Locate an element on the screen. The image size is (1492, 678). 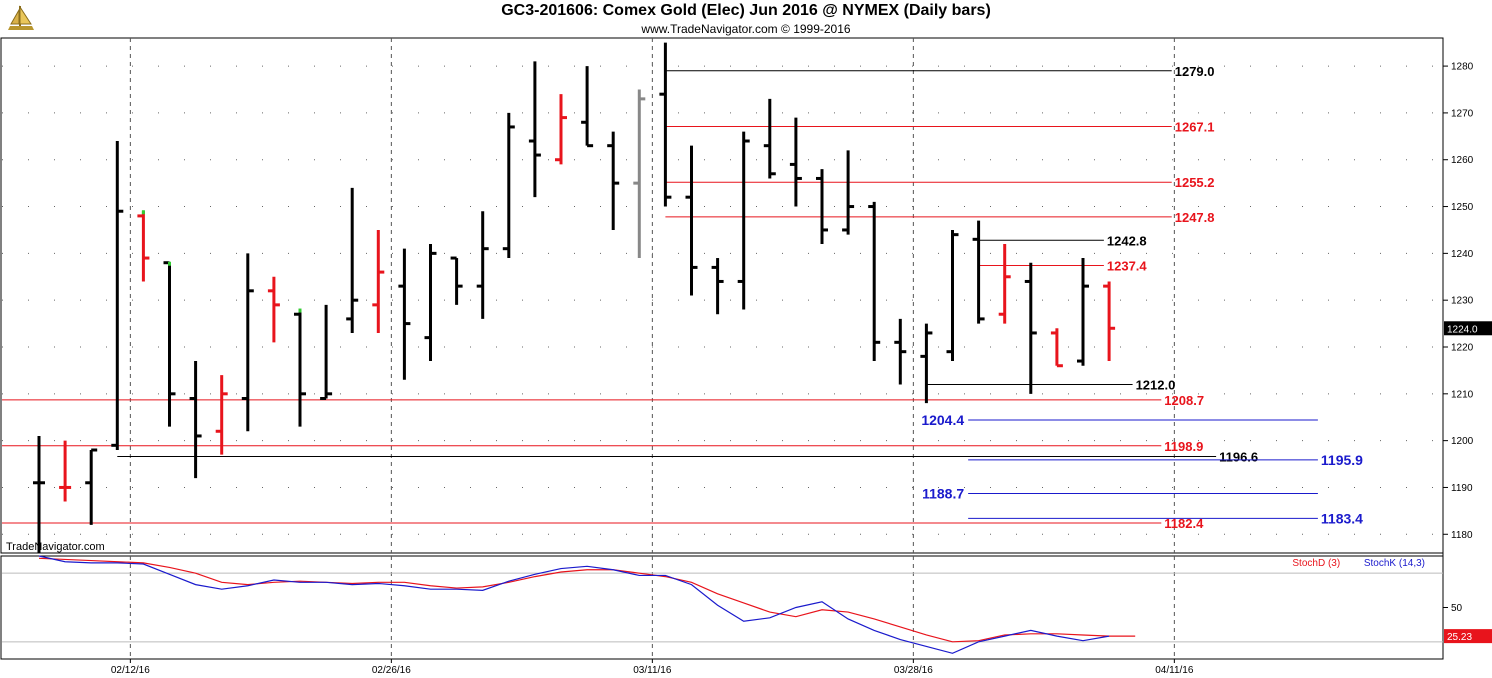
price-tick-label: 1190 is located at coordinates (1462, 488).